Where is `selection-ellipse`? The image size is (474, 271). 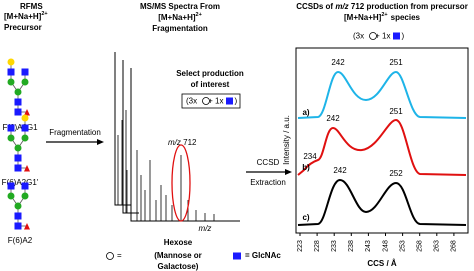
selection-ellipse is located at coordinates (181, 183).